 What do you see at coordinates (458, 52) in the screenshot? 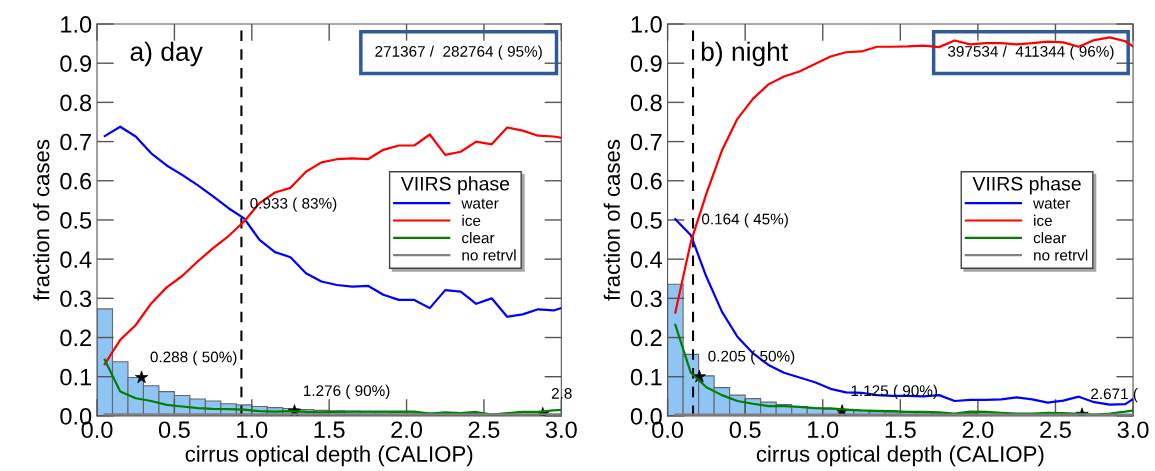
I see `annotation: 271367 / 282764 ( 95%)` at bounding box center [458, 52].